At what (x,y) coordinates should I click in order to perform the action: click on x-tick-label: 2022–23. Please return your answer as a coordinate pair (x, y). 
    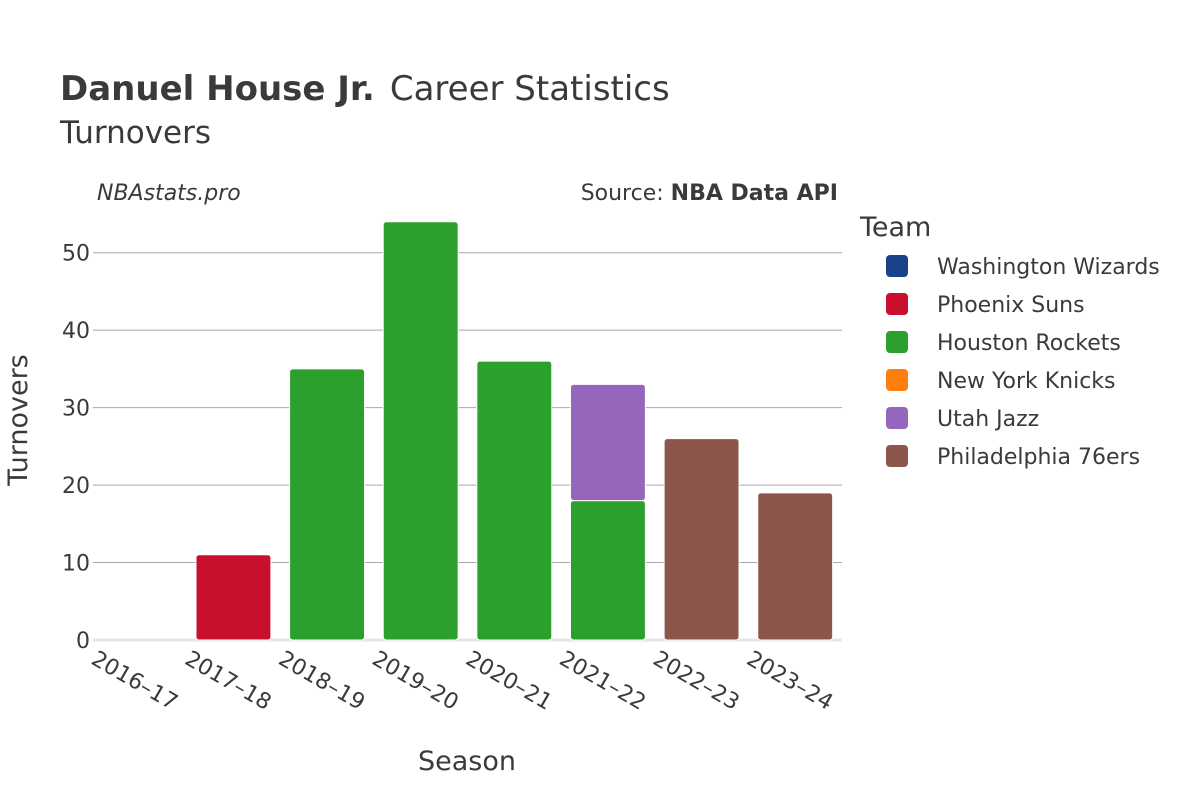
    Looking at the image, I should click on (696, 681).